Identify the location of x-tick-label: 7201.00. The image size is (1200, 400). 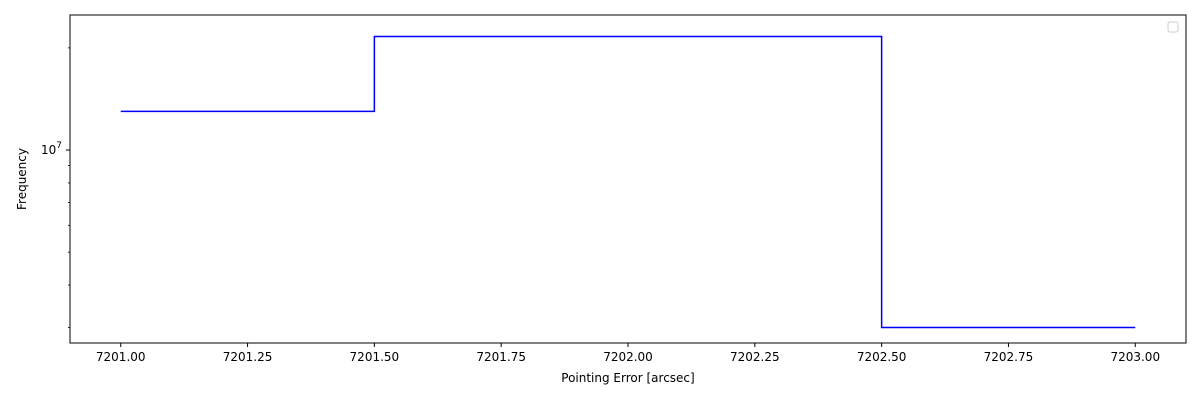
(121, 357).